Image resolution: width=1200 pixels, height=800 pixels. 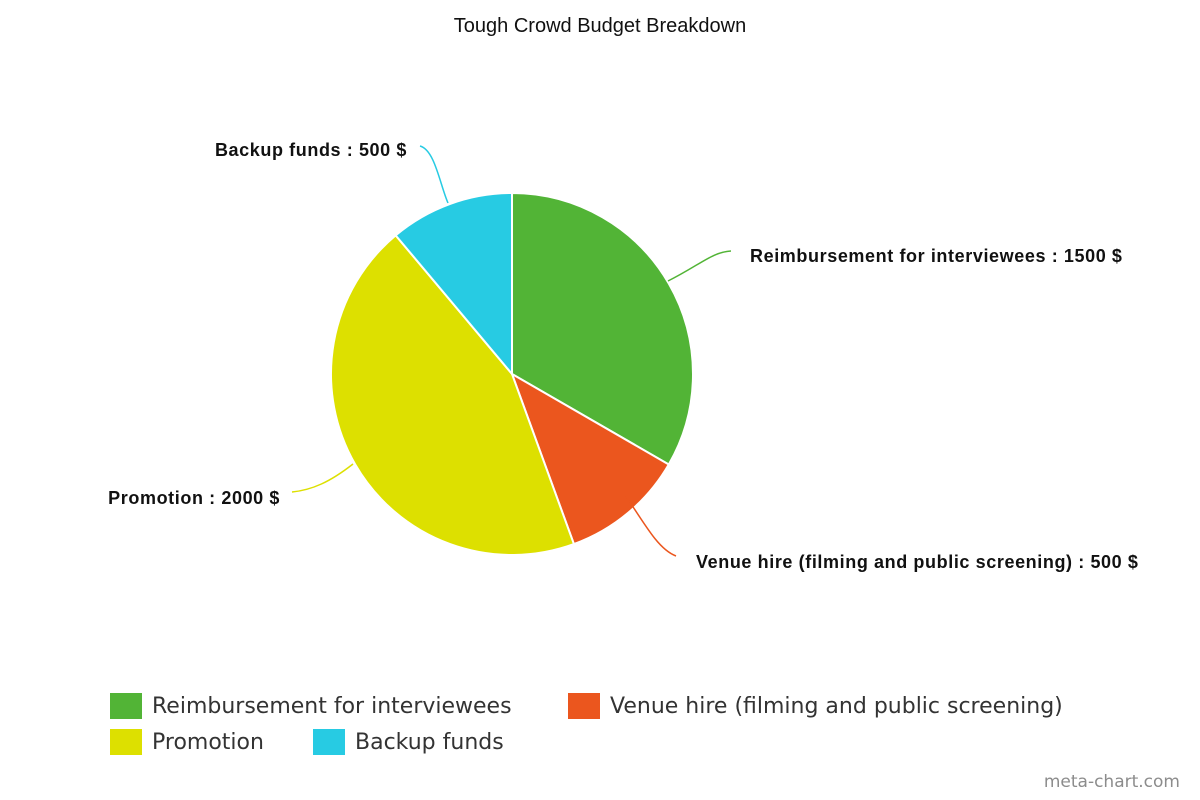 I want to click on watermark: meta-chart.com, so click(x=1111, y=782).